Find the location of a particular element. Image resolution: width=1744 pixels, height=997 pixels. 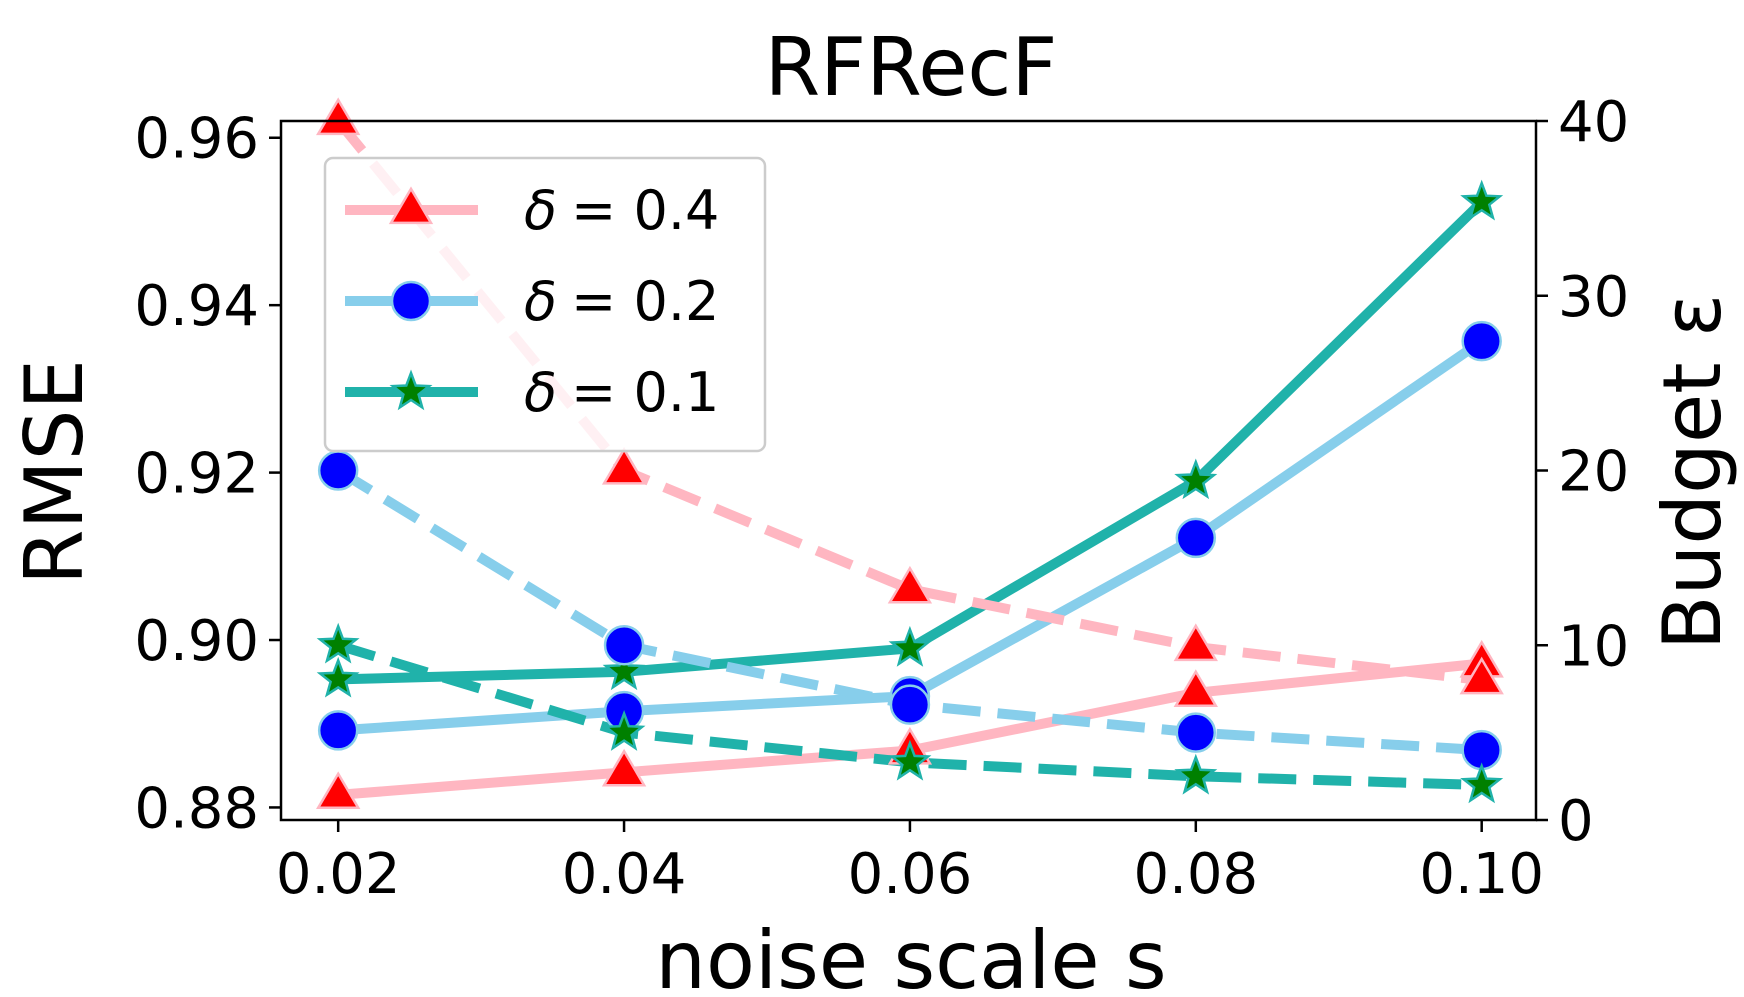

legend-label: δ = 0.2 is located at coordinates (621, 301).